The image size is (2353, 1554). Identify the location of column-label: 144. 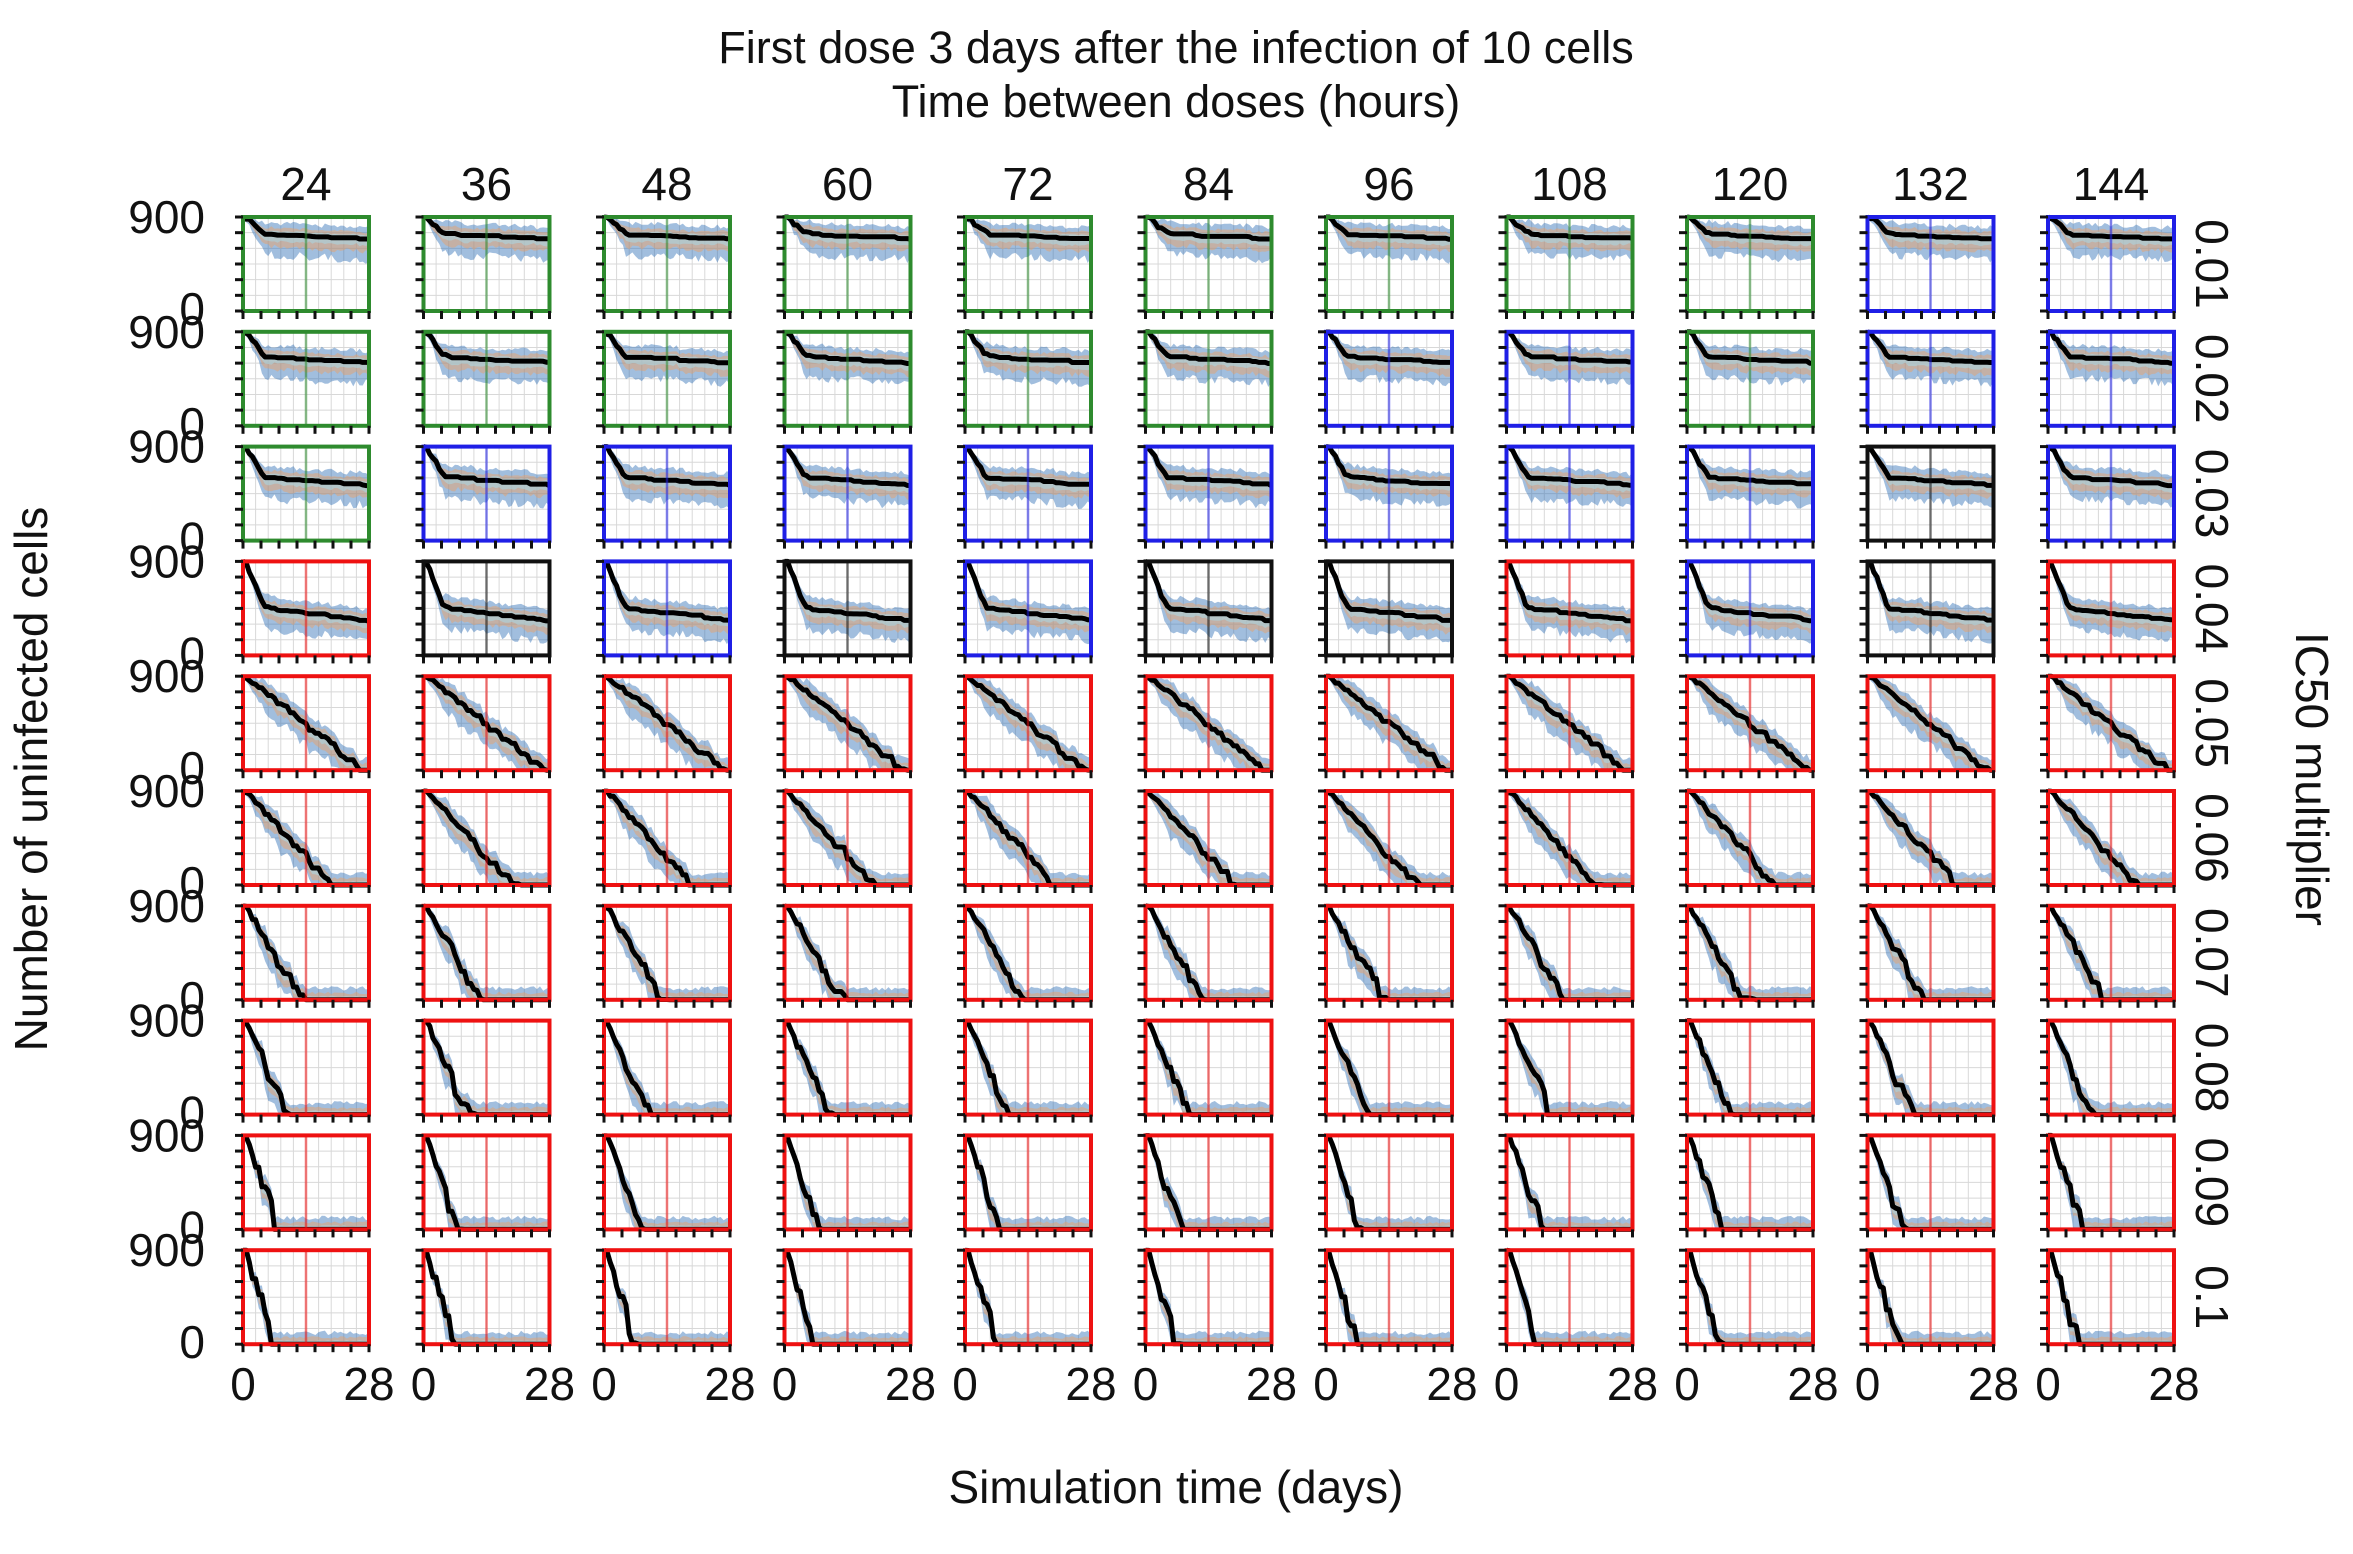
(2111, 184).